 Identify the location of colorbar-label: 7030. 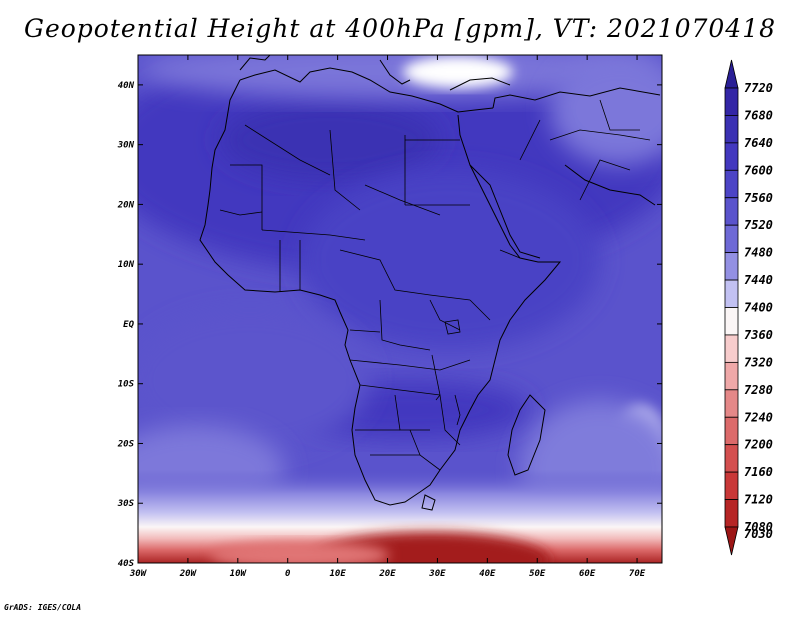
(758, 534).